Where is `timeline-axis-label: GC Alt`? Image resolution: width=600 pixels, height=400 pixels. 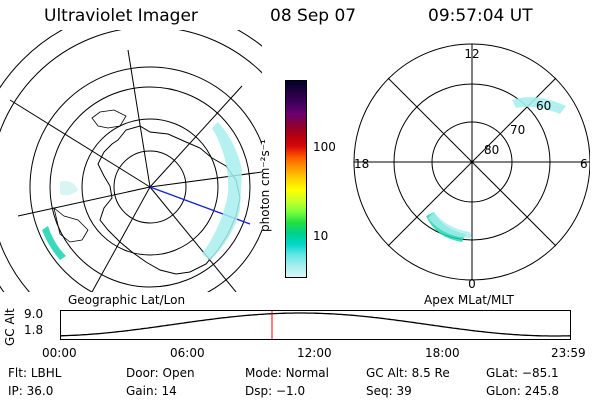 timeline-axis-label: GC Alt is located at coordinates (10, 327).